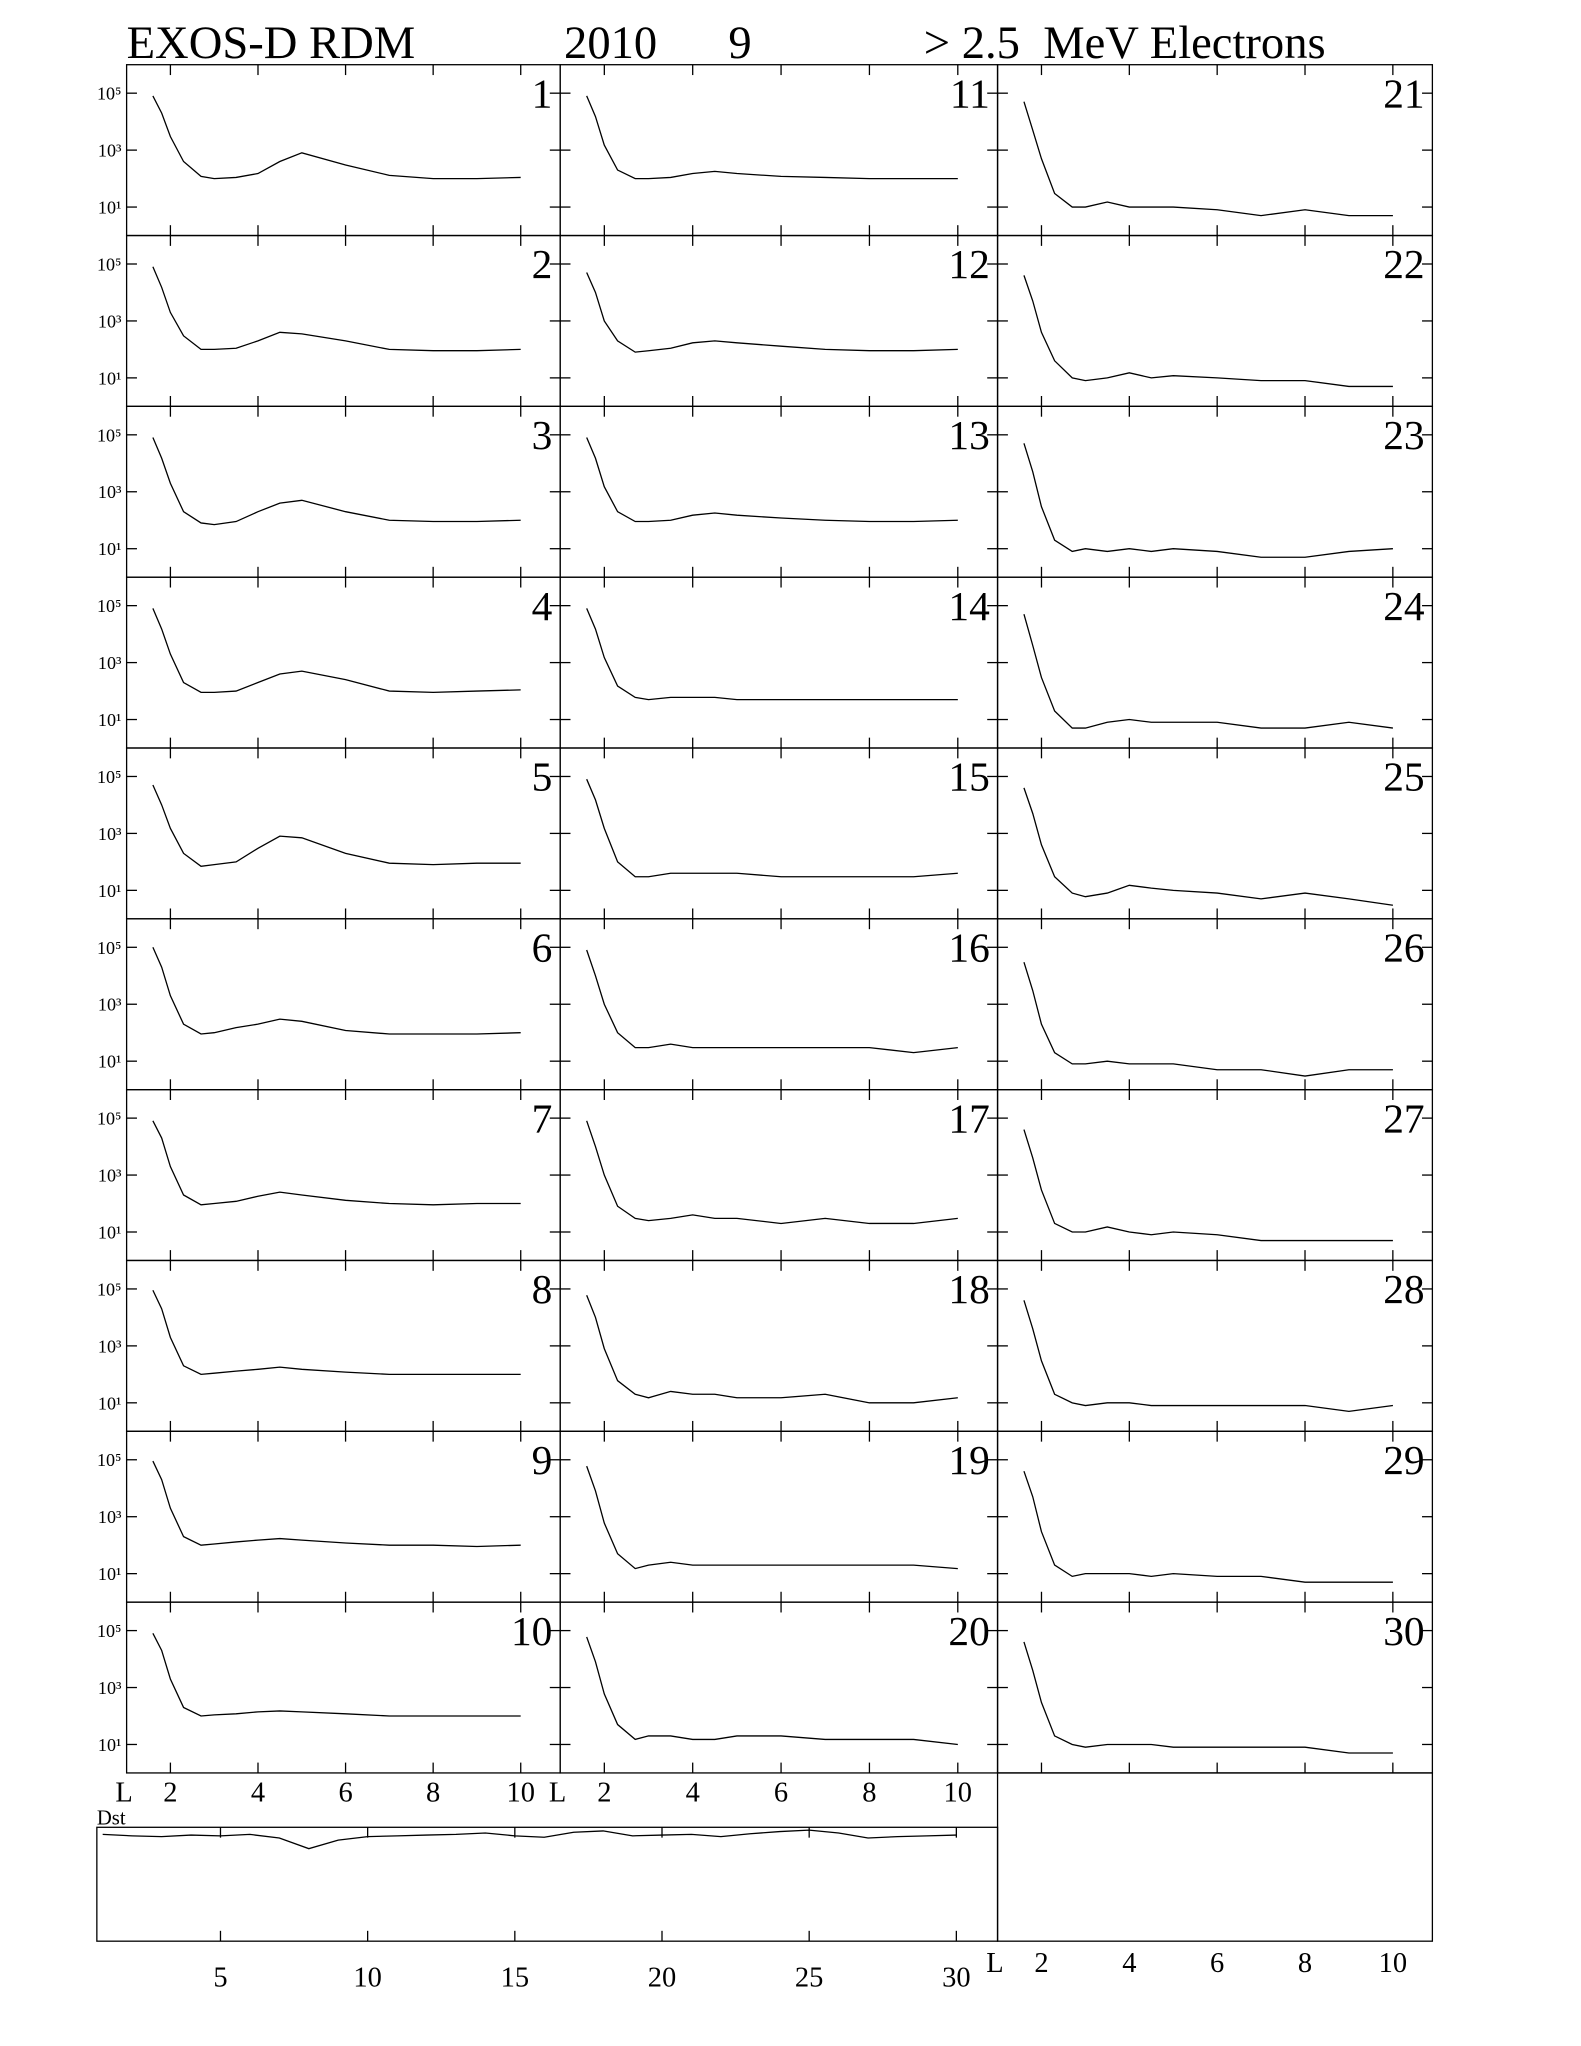  What do you see at coordinates (809, 1977) in the screenshot?
I see `x-tick-label: 25` at bounding box center [809, 1977].